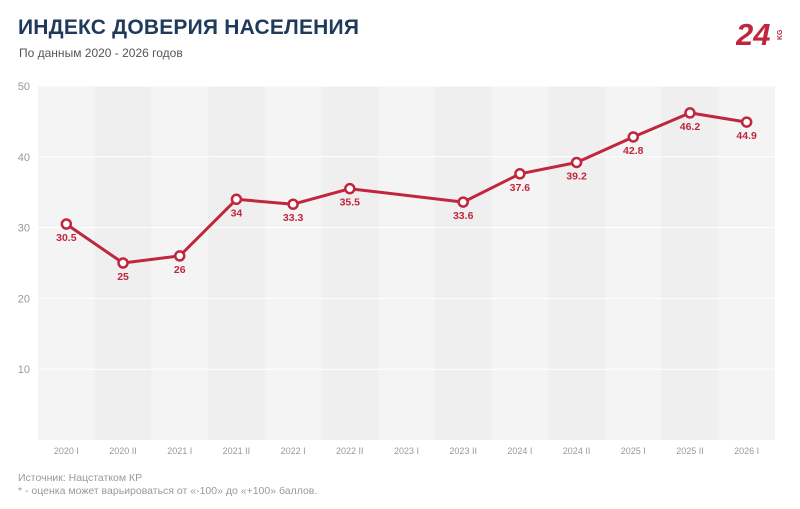 This screenshot has height=509, width=800. Describe the element at coordinates (690, 127) in the screenshot. I see `data-label: 46.2` at that location.